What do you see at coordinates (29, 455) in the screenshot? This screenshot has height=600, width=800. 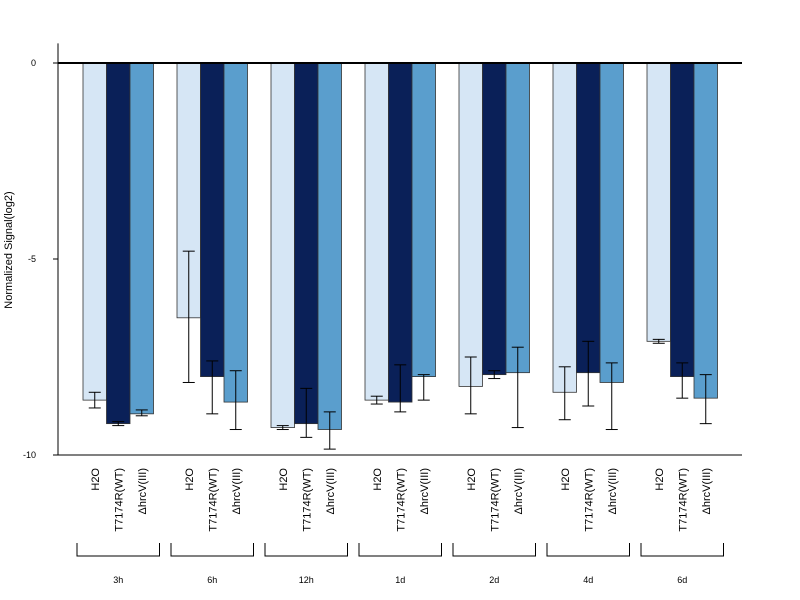 I see `y-tick-label: -10` at bounding box center [29, 455].